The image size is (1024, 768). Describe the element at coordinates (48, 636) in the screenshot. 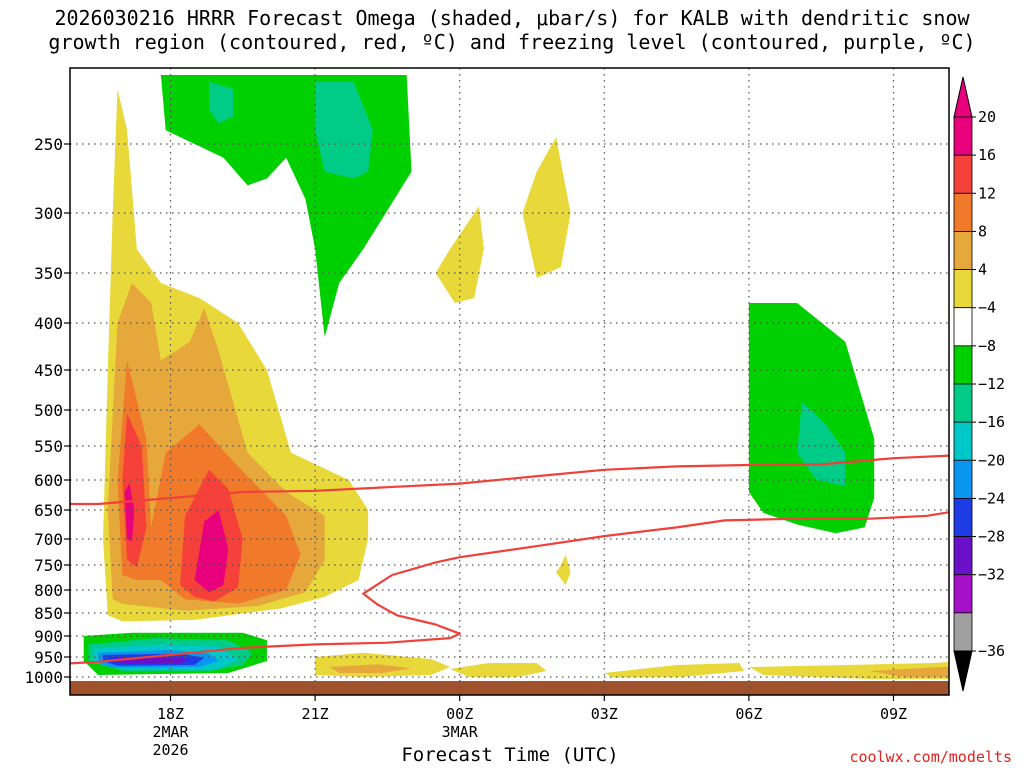

I see `ytick-label-900: 900` at that location.